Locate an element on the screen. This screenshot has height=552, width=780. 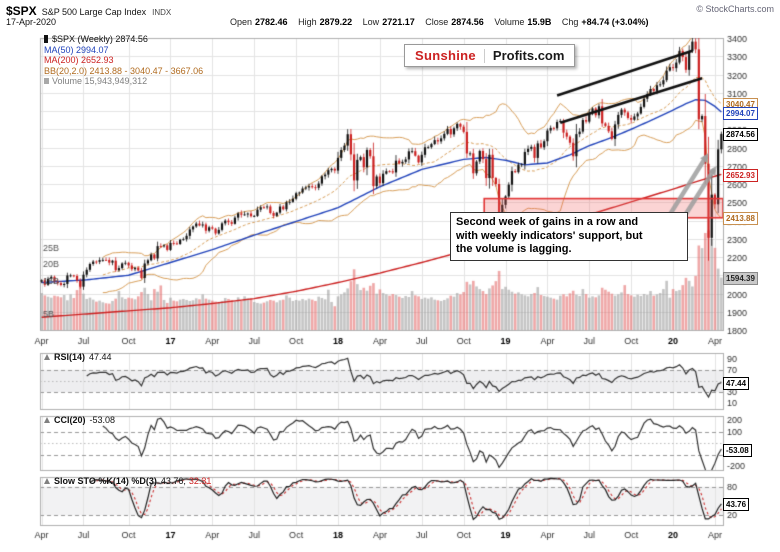
quote-chg-label: Chg is located at coordinates (570, 22).